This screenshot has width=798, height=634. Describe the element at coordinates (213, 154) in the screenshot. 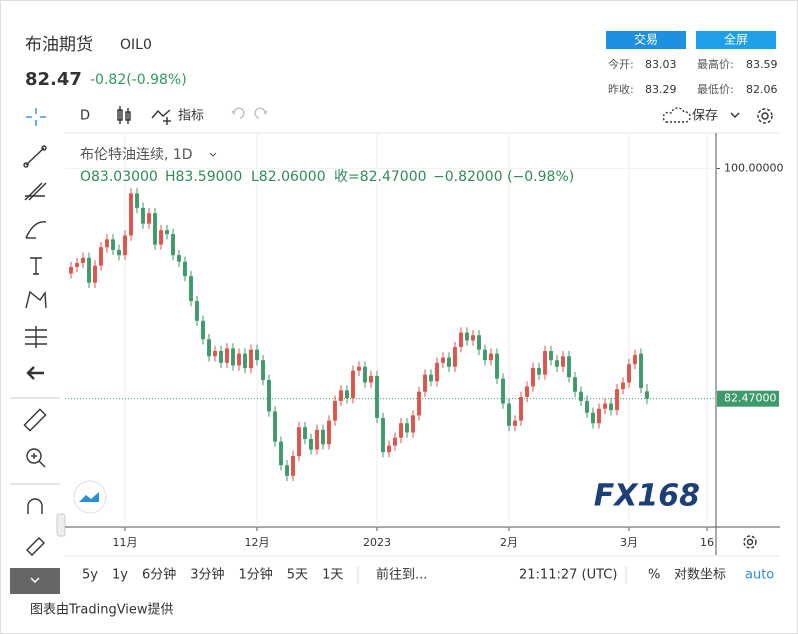

I see `legend-dropdown` at that location.